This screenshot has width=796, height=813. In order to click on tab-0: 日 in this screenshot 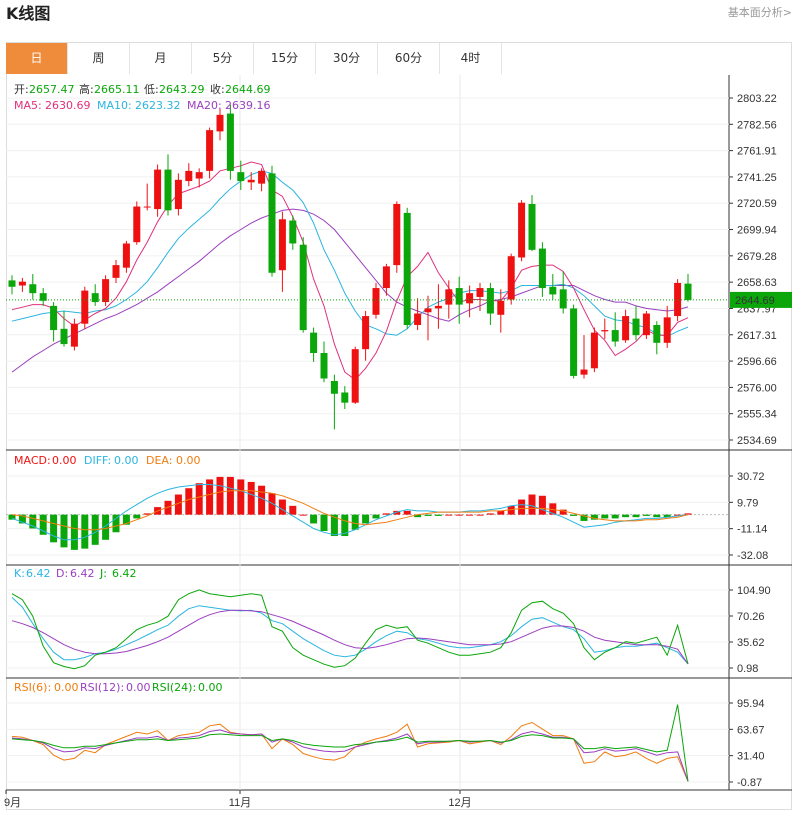, I will do `click(37, 58)`.